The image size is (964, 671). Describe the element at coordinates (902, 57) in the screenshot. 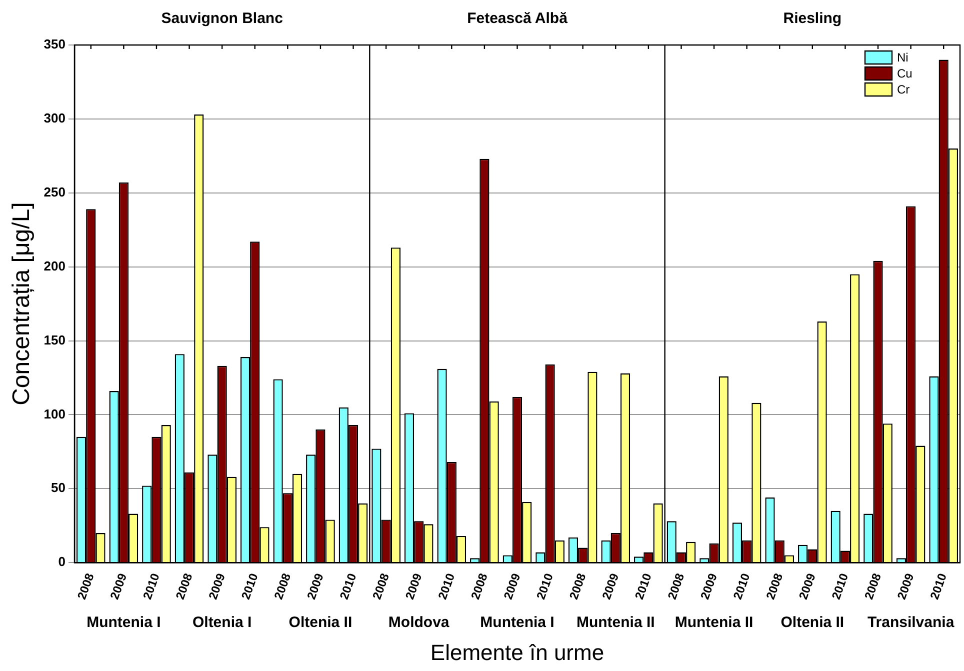

I see `legend-label: Ni` at that location.